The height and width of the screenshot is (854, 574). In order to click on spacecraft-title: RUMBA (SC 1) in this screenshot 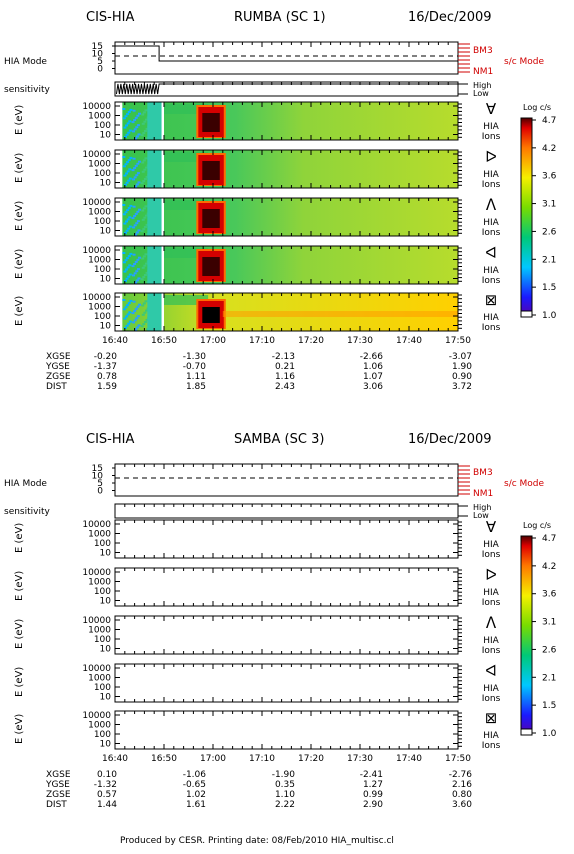, I will do `click(280, 17)`.